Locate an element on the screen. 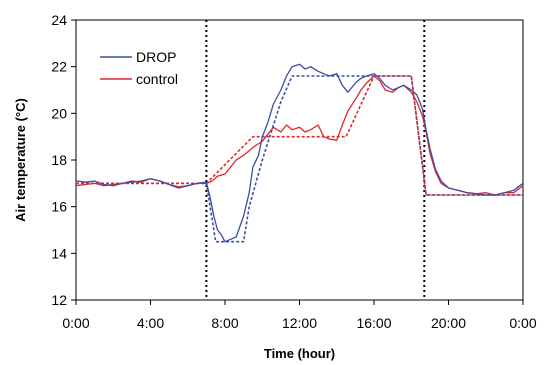 This screenshot has width=549, height=365. y-tick-label: 24 is located at coordinates (59, 20).